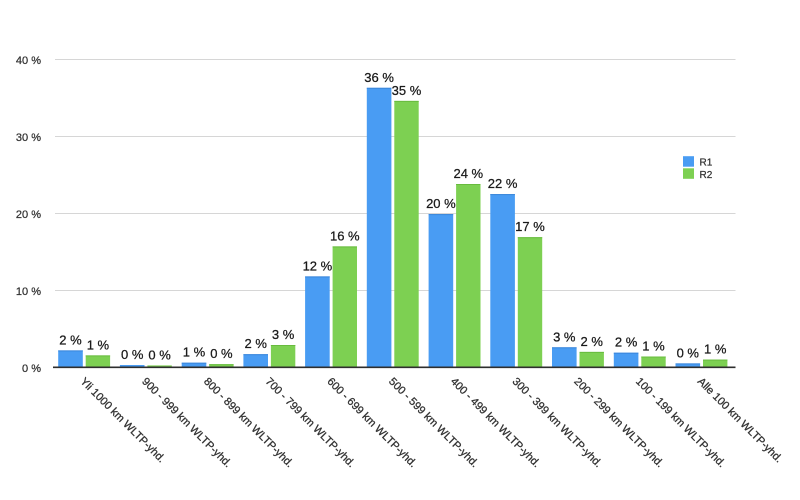  What do you see at coordinates (345, 235) in the screenshot?
I see `svg-text: 16 %` at bounding box center [345, 235].